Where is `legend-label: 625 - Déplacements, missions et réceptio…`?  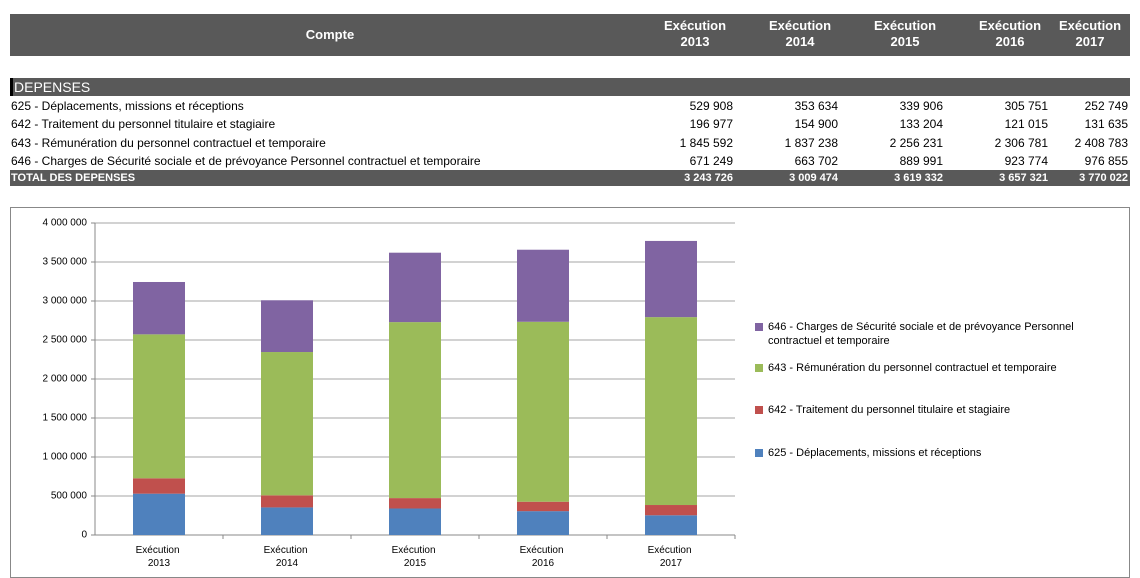
legend-label: 625 - Déplacements, missions et réceptio… is located at coordinates (875, 453).